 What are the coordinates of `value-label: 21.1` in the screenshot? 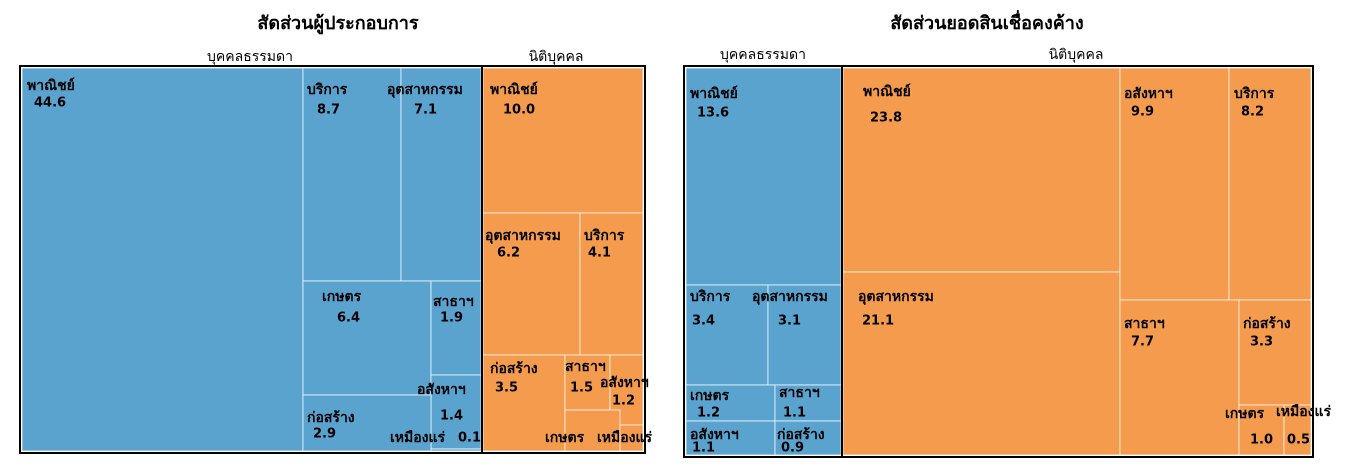 It's located at (878, 321).